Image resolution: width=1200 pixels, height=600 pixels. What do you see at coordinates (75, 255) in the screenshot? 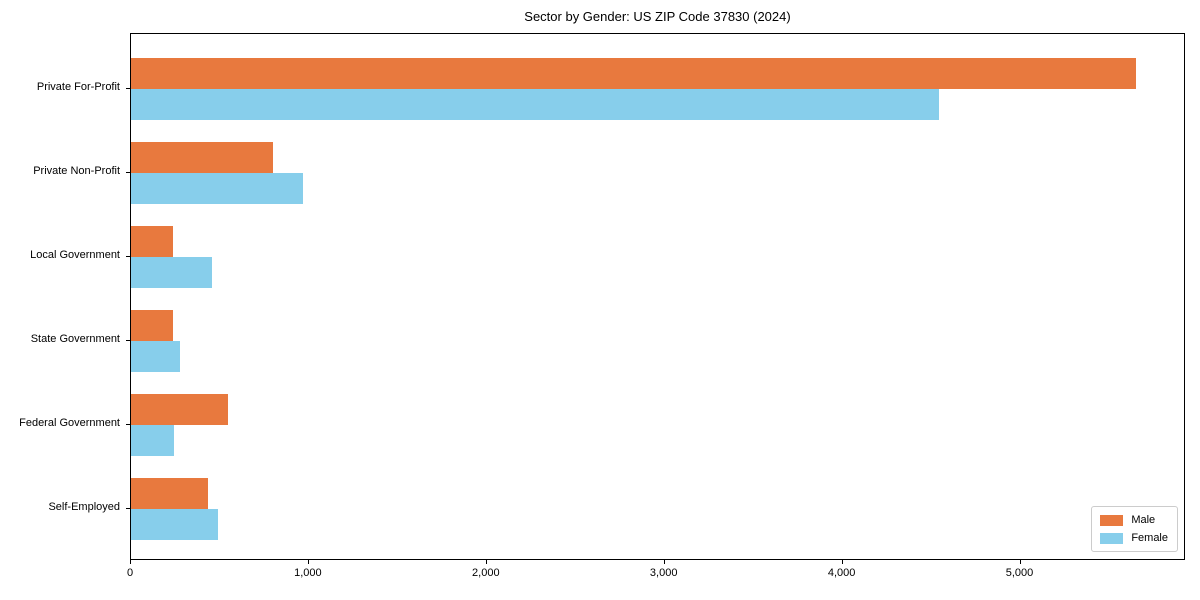
I see `y-tick-label-local-government: Local Government` at bounding box center [75, 255].